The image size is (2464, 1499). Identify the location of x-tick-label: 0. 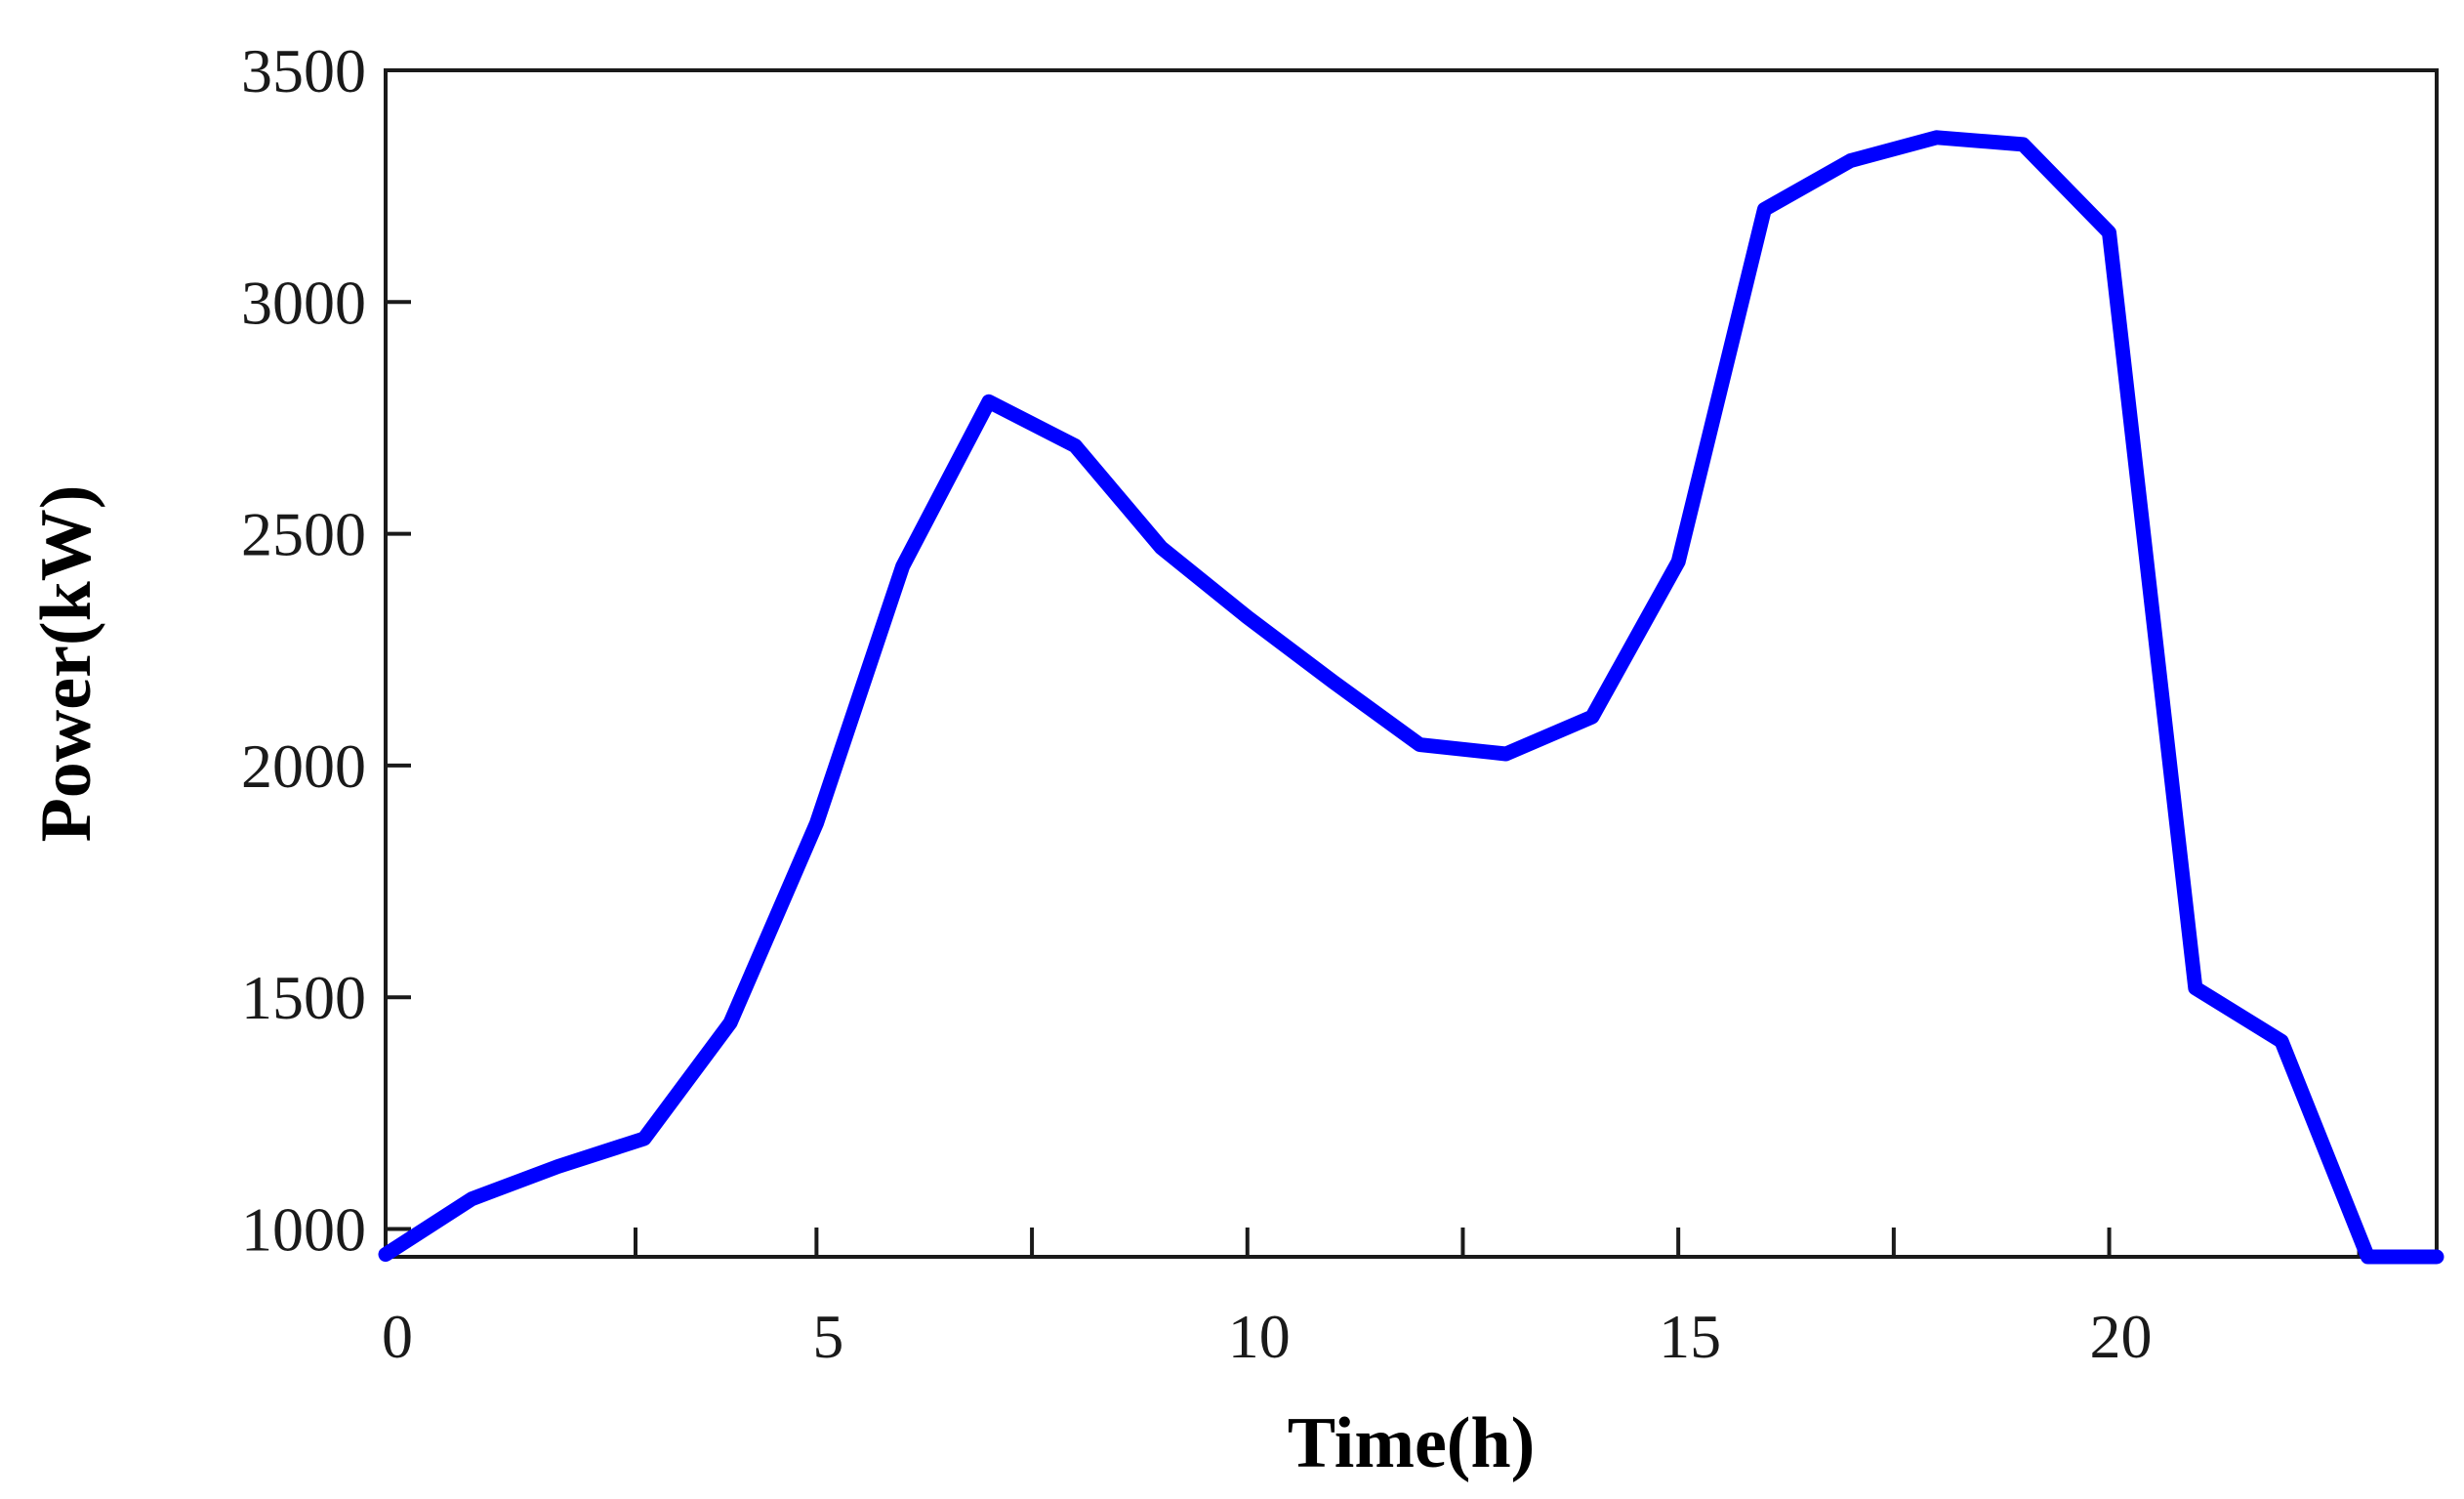
(397, 1336).